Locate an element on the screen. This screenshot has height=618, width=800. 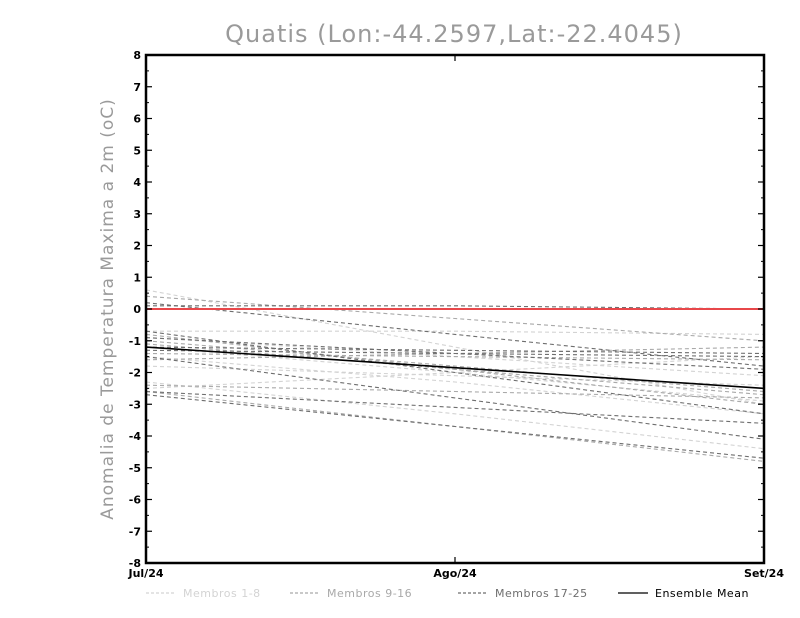
y-tick-label: 0 is located at coordinates (137, 309).